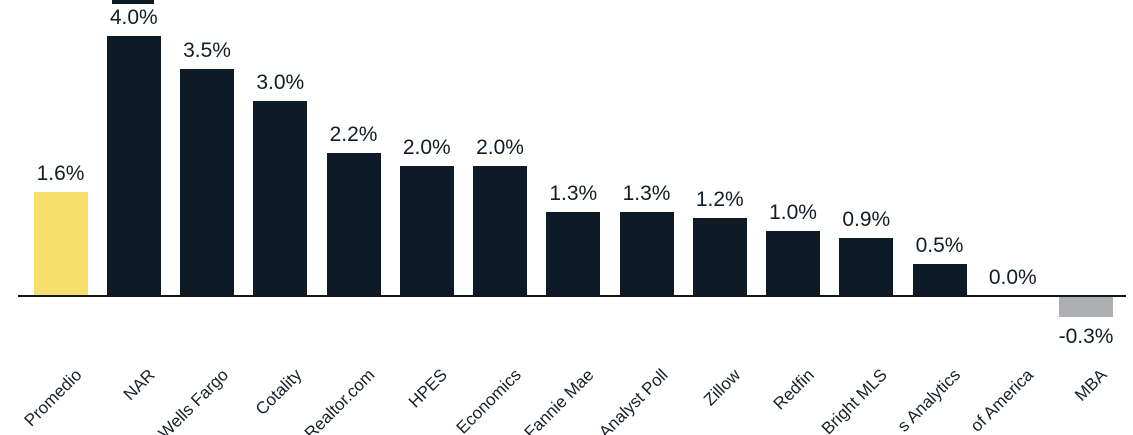  Describe the element at coordinates (939, 245) in the screenshot. I see `value-label: 0.5%` at that location.